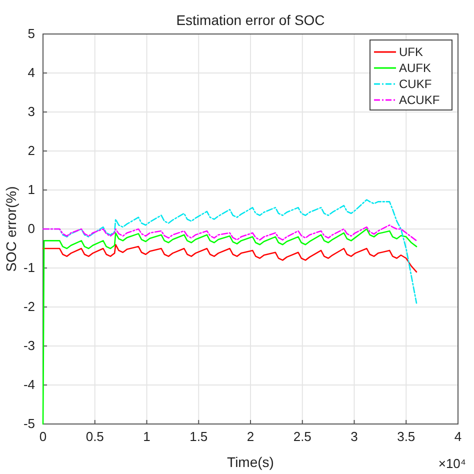  Describe the element at coordinates (29, 306) in the screenshot. I see `y-tick-label: -2` at that location.